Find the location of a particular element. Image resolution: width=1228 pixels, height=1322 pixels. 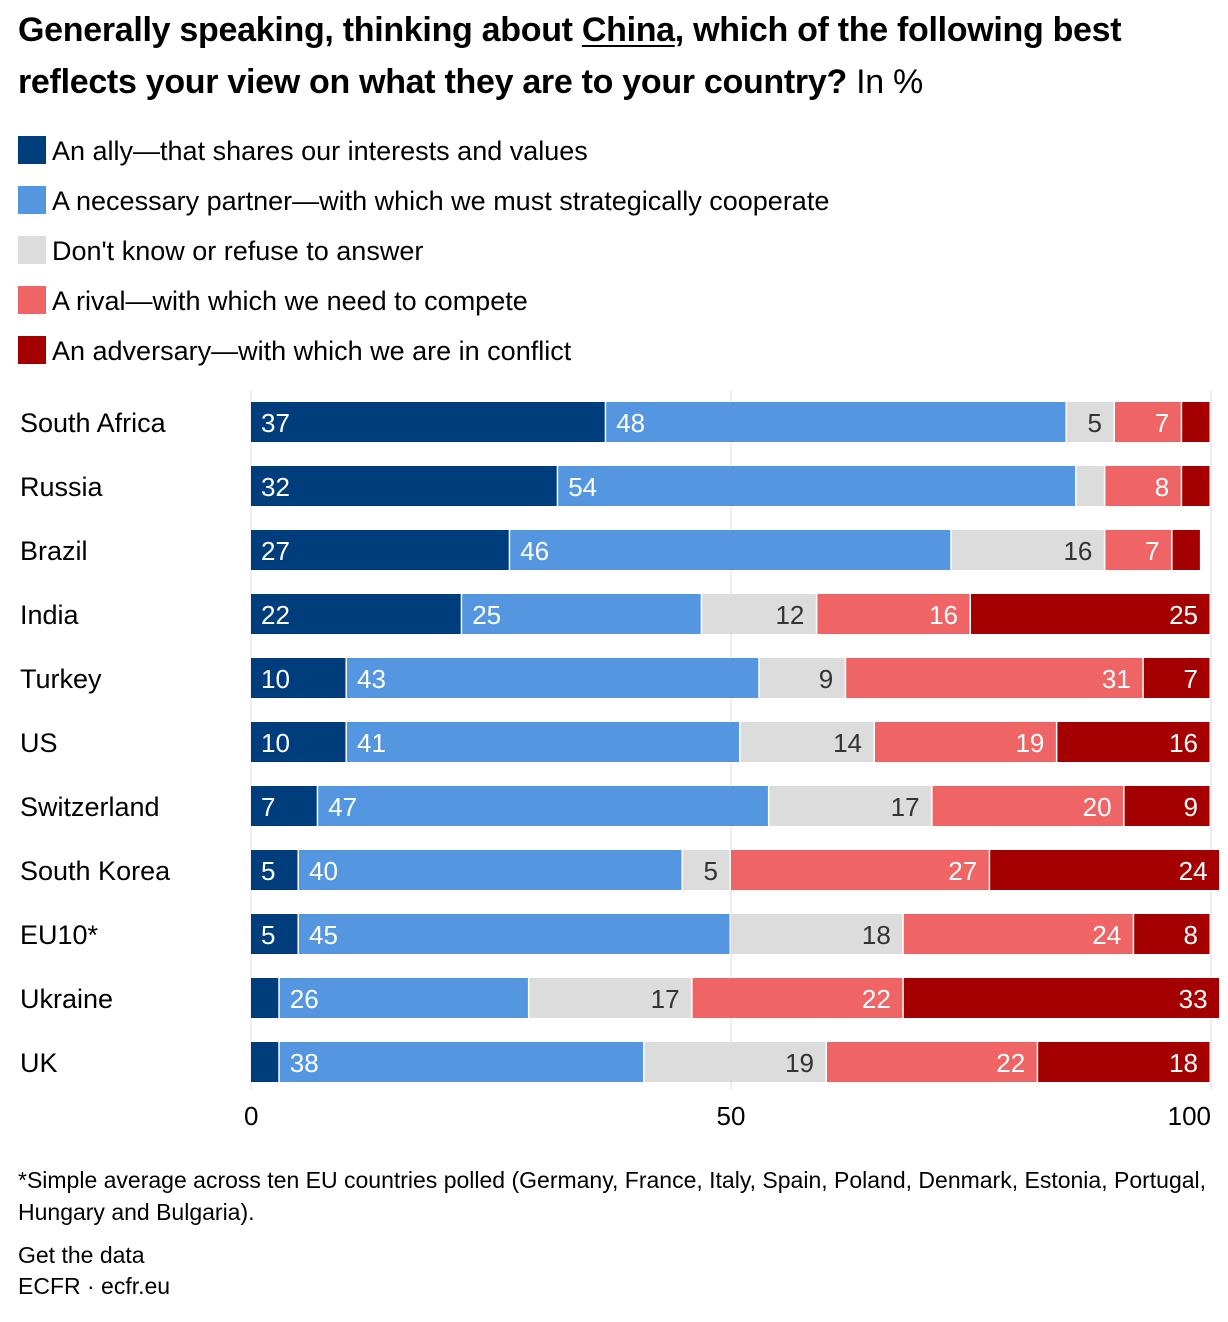

bar-south-africa-dont-know is located at coordinates (1090, 422).